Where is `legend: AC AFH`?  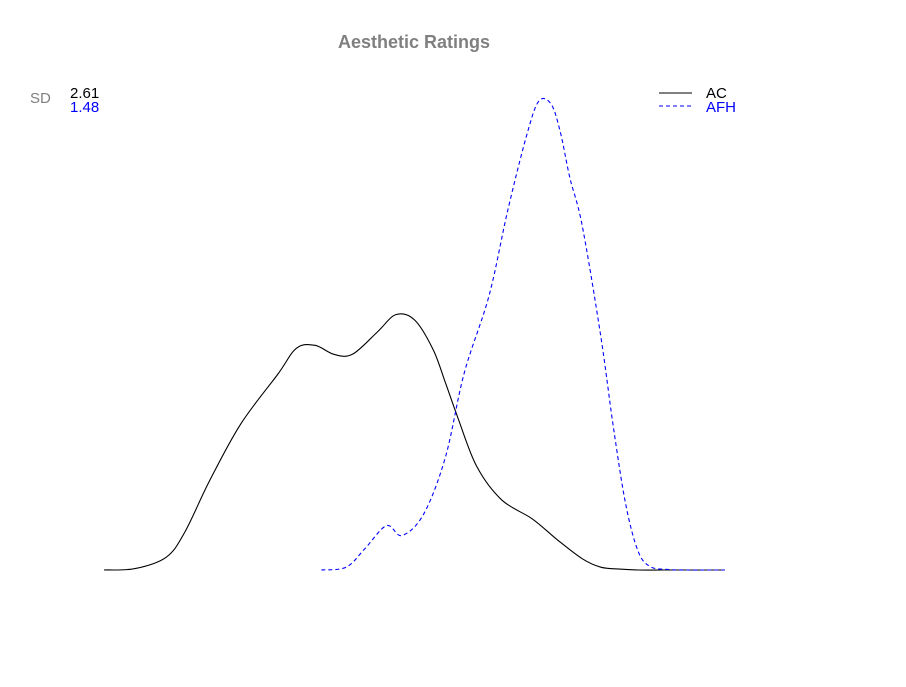 legend: AC AFH is located at coordinates (697, 100).